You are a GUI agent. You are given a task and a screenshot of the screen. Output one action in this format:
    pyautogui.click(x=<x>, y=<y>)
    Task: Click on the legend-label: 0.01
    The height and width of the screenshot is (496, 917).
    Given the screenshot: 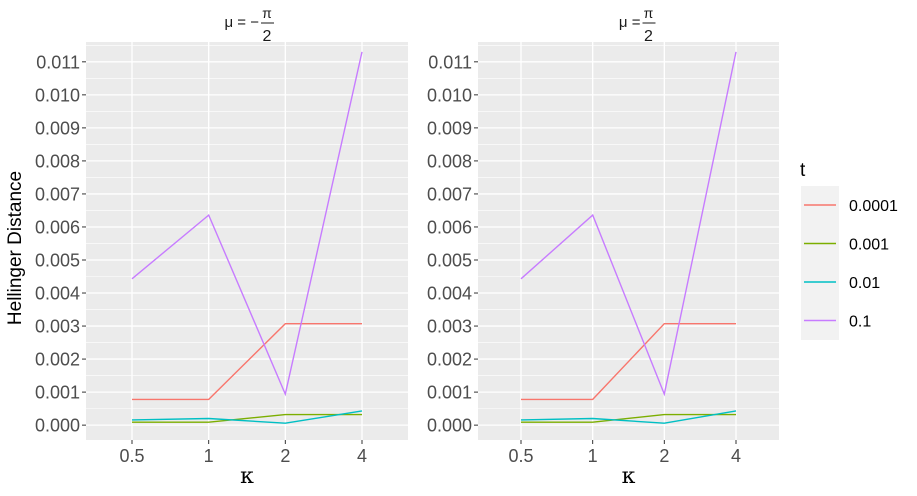 What is the action you would take?
    pyautogui.click(x=864, y=283)
    